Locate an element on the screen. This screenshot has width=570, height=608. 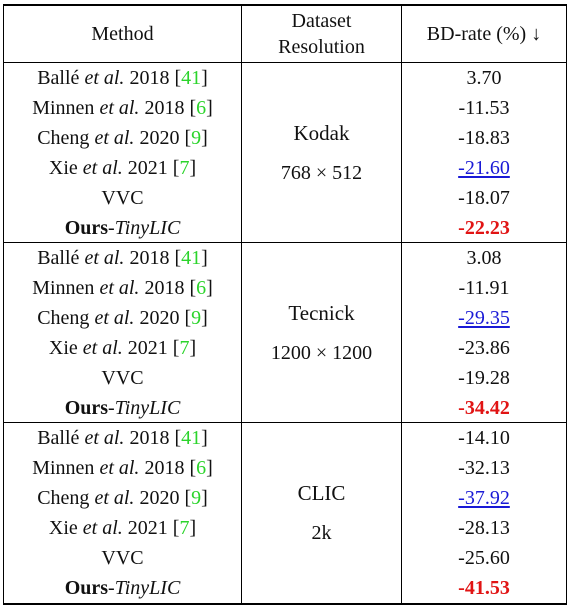
header-bdrate: BD-rate (%) ↓ is located at coordinates (484, 34).